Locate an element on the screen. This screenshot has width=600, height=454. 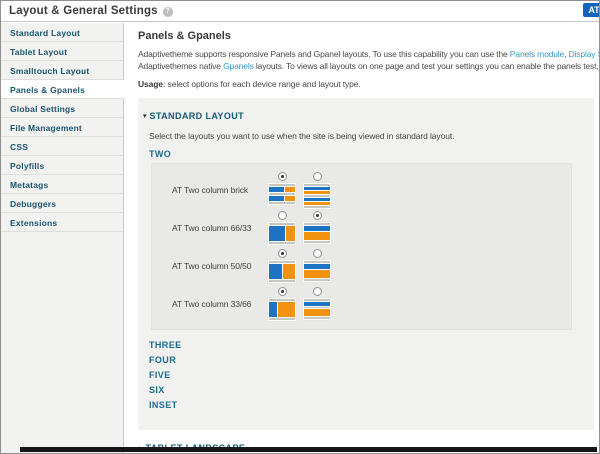
layout-row-label: AT Two column 50/50 is located at coordinates (212, 266).